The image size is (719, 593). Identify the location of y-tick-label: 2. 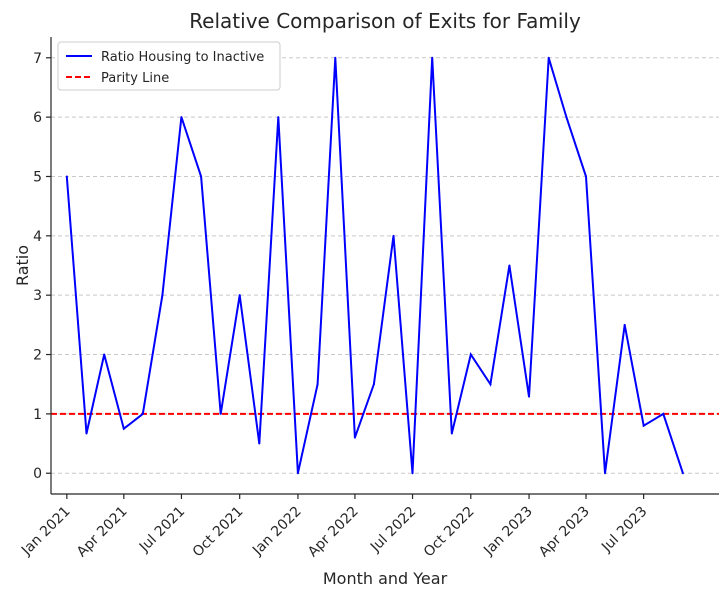
(37, 356).